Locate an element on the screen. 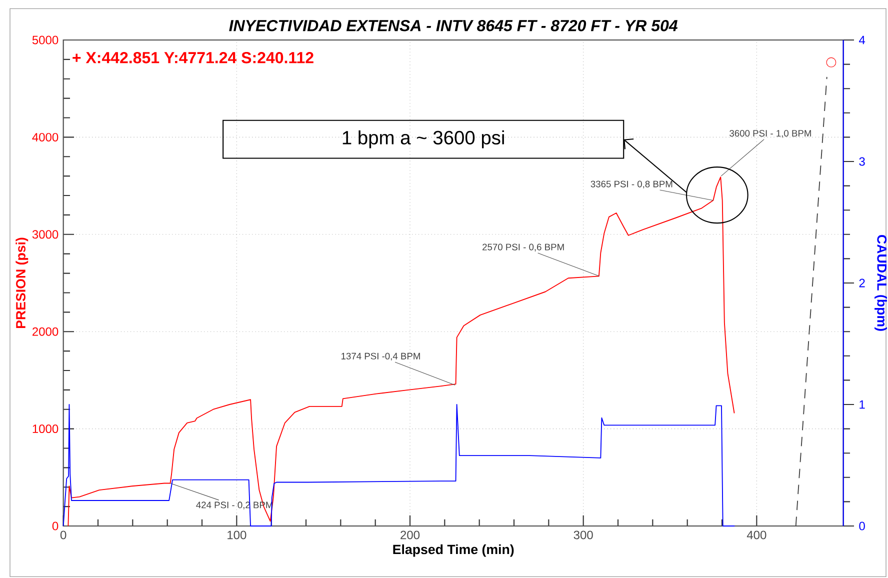  annotation: 2570 PSI - 0,6 BPM is located at coordinates (523, 248).